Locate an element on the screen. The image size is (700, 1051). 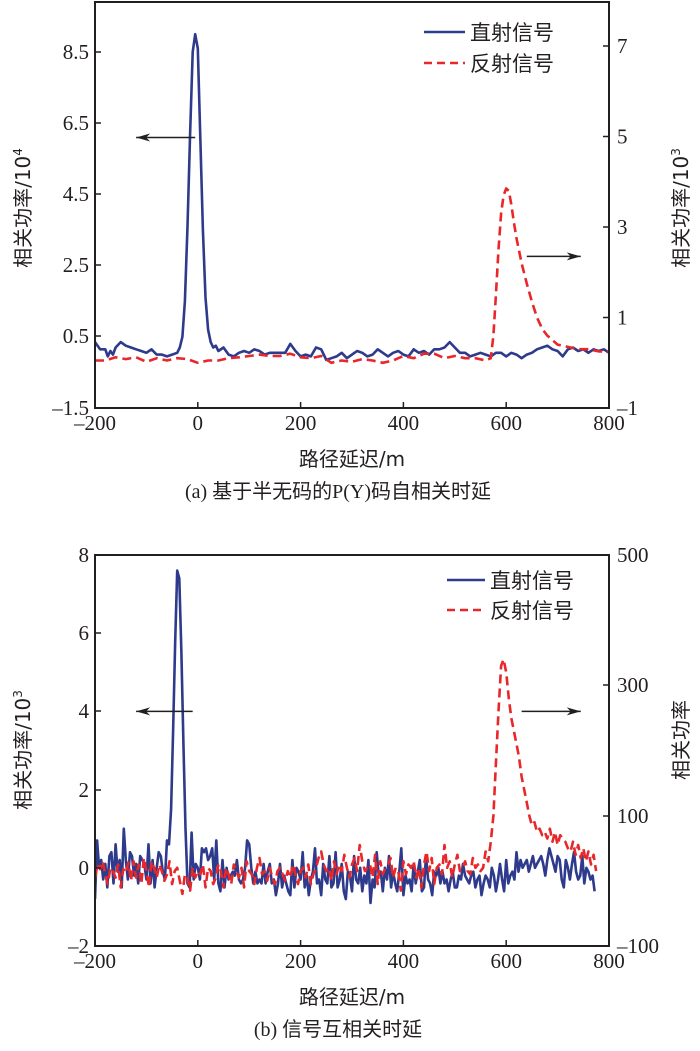
chart-b-ylabel-right-text: 相关功率 is located at coordinates (681, 740).